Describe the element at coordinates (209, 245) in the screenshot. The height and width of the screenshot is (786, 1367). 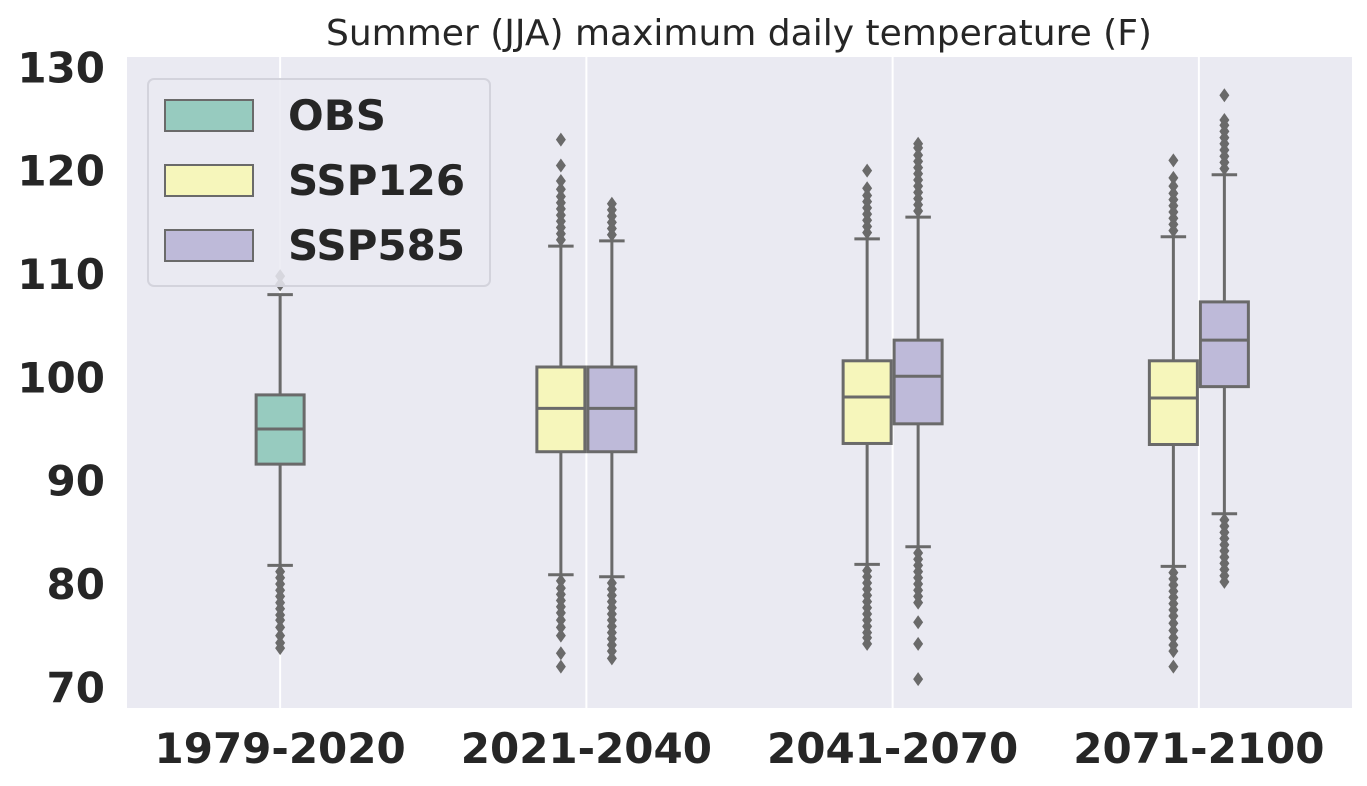
I see `legend-swatch-ssp585` at that location.